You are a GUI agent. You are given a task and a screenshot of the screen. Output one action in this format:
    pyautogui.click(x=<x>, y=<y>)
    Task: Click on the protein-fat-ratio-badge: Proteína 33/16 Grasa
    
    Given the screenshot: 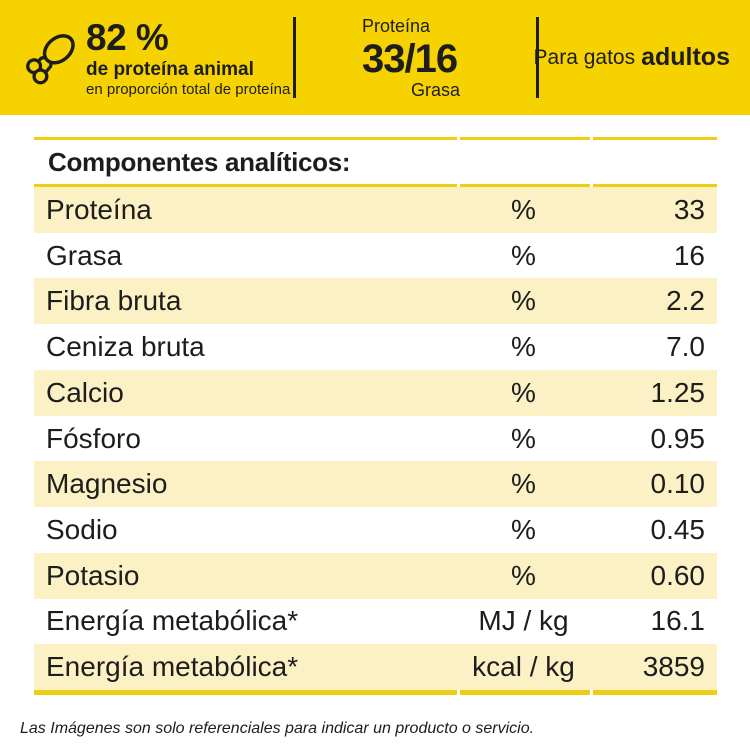 What is the action you would take?
    pyautogui.click(x=411, y=58)
    